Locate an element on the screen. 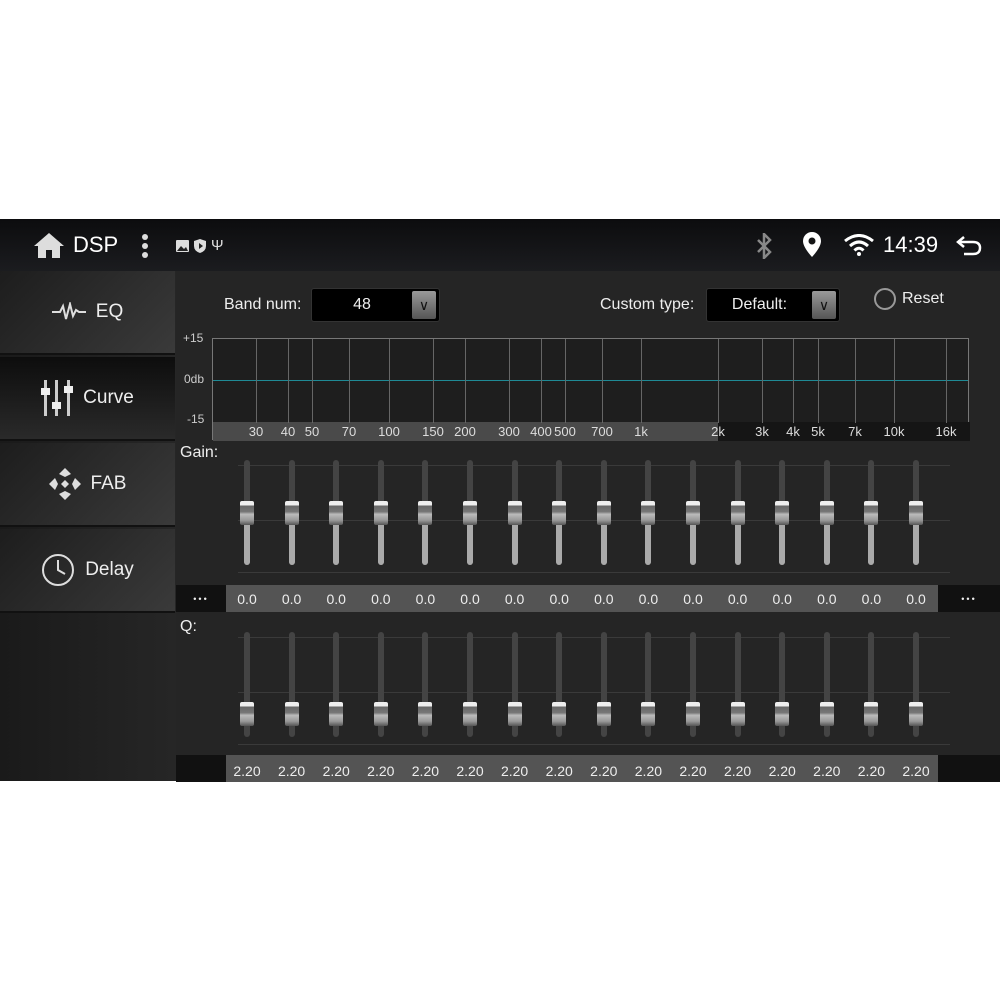  more-vert-icon is located at coordinates (145, 246).